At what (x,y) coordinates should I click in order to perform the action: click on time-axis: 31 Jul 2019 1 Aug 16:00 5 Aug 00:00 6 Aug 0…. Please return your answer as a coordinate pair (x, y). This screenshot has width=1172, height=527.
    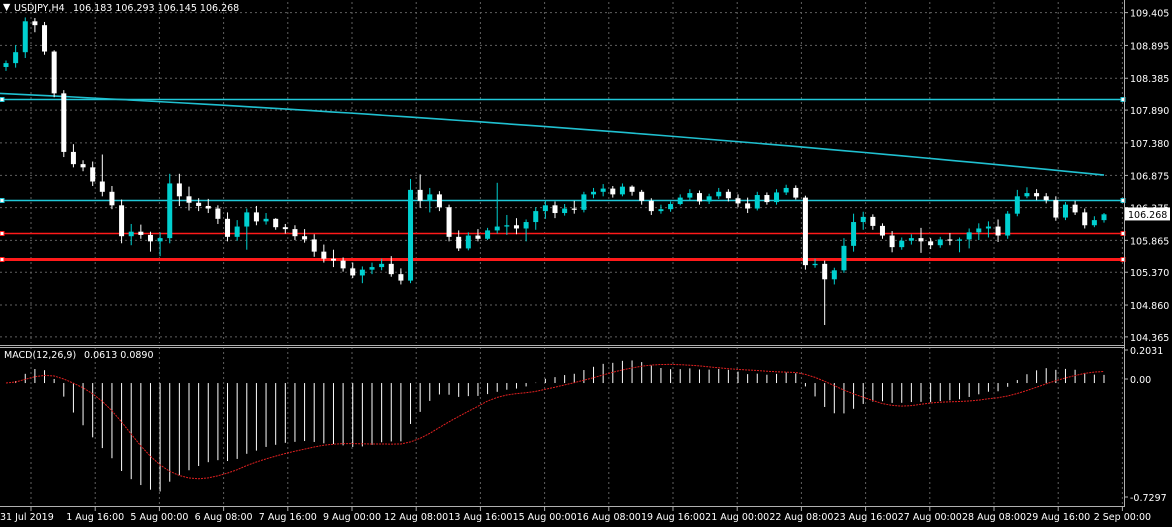
    Looking at the image, I should click on (575, 515).